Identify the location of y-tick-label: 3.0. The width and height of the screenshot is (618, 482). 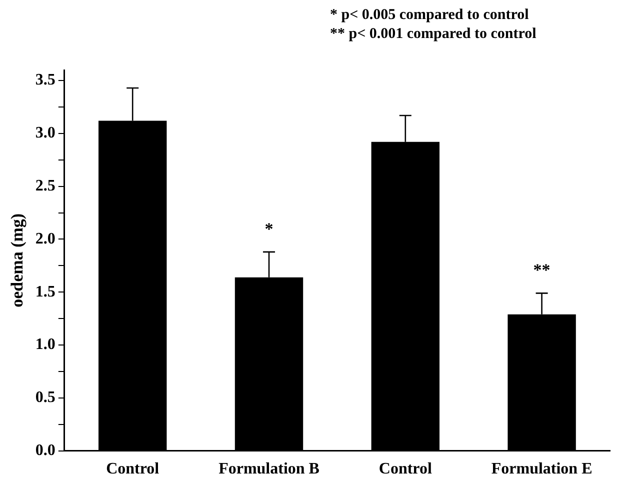
(45, 133).